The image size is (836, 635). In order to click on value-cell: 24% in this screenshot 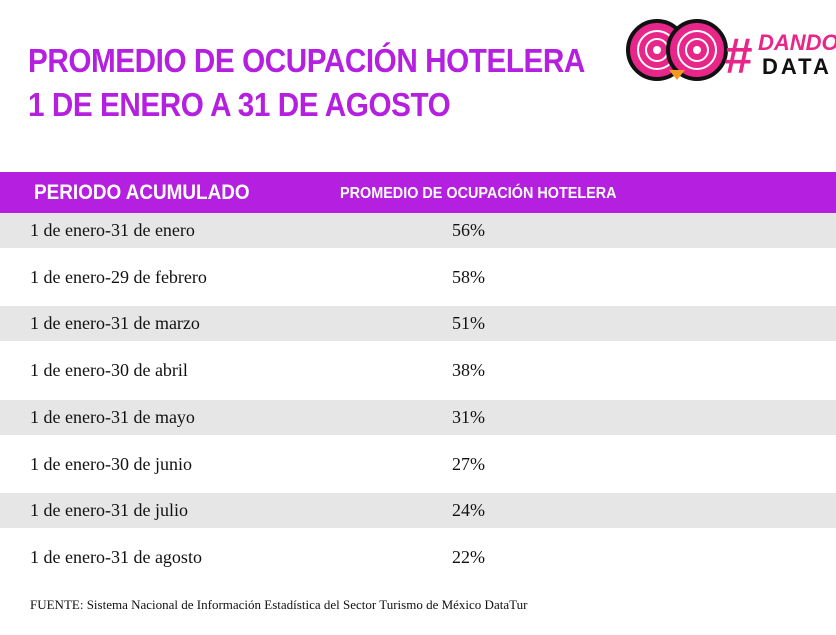, I will do `click(468, 510)`.